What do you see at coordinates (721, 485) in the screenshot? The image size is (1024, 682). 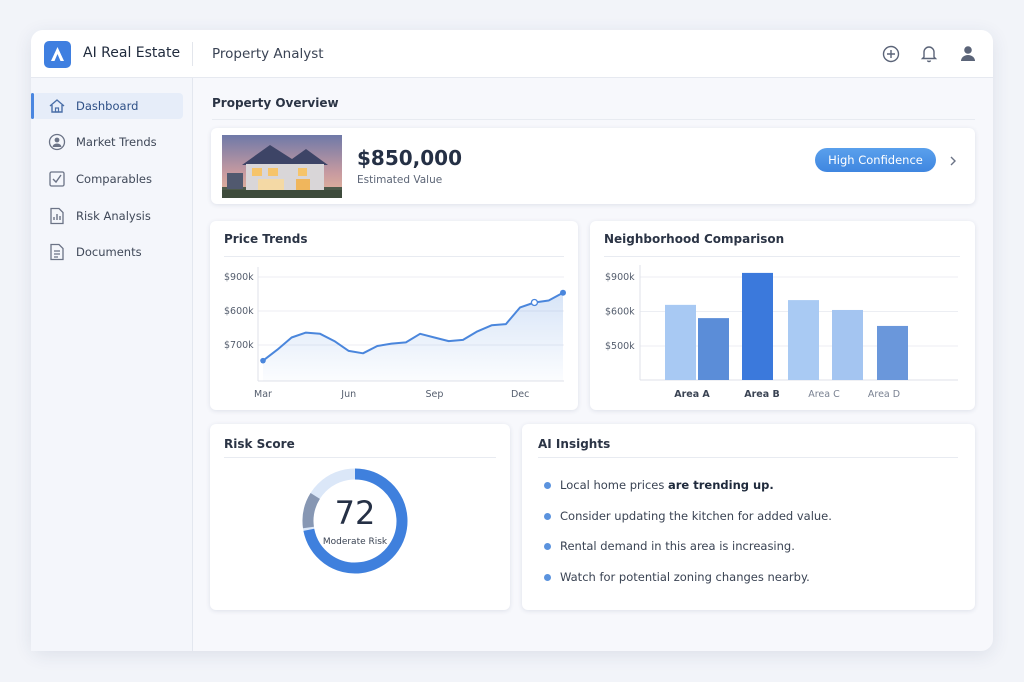 I see `insight-emphasis: are trending up.` at bounding box center [721, 485].